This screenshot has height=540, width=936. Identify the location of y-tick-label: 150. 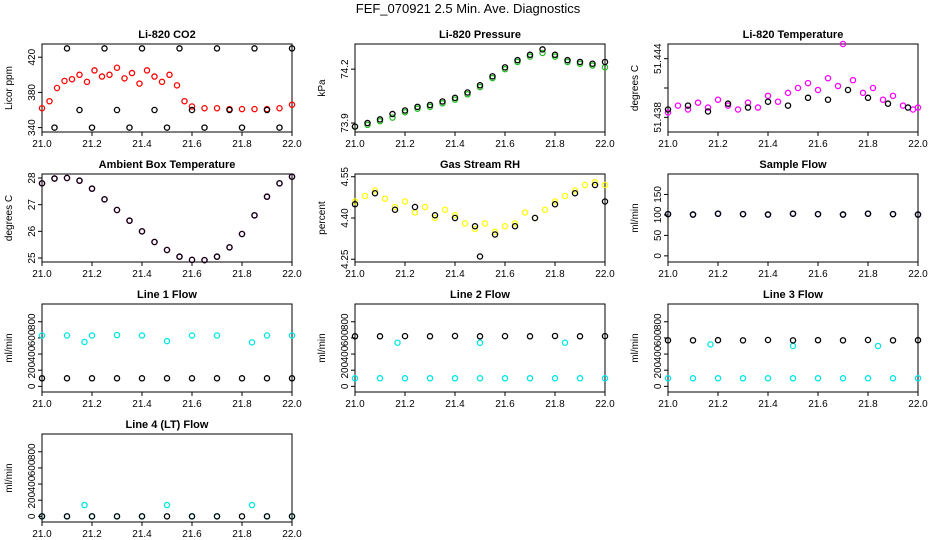
(658, 194).